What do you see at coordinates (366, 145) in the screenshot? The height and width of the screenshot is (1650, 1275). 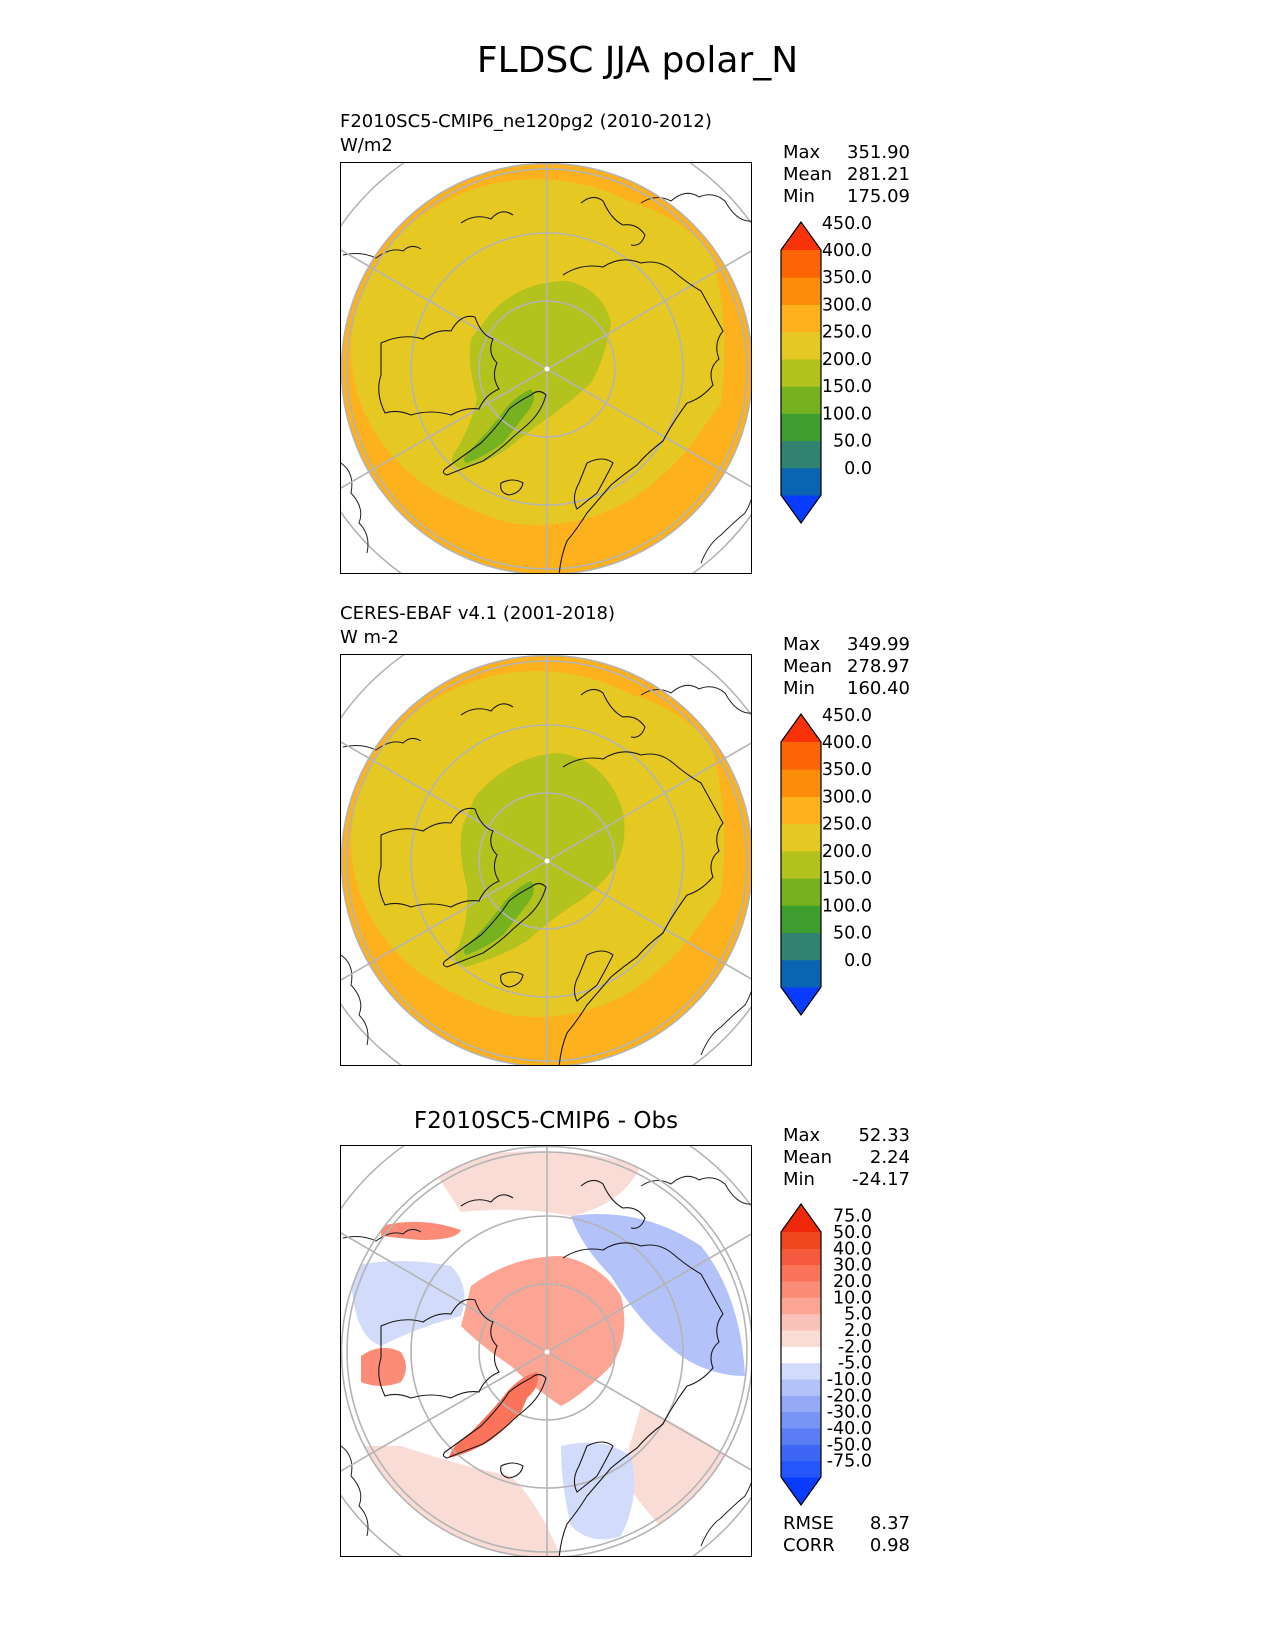 I see `panel-1-units: W/m2` at bounding box center [366, 145].